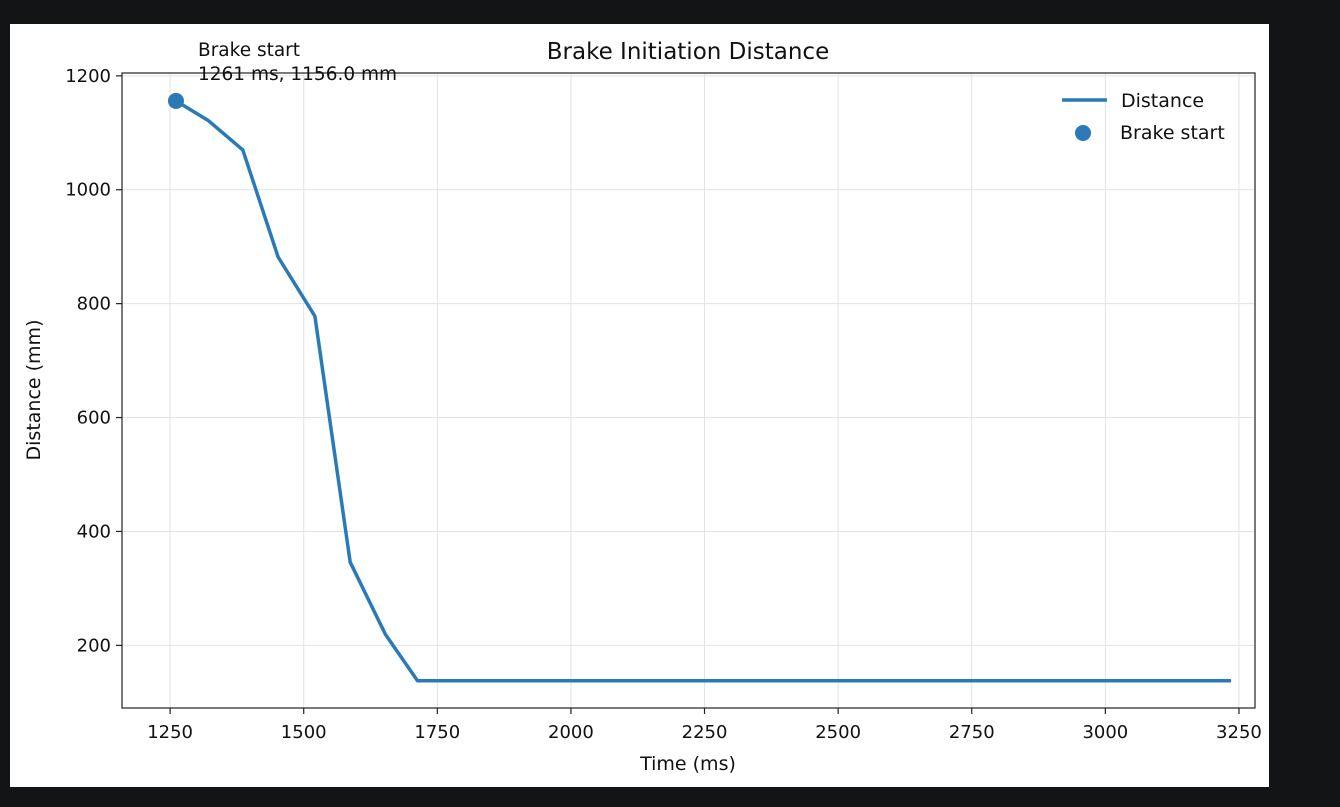  I want to click on annotation-line-2: 1261 ms, 1156.0 mm, so click(297, 74).